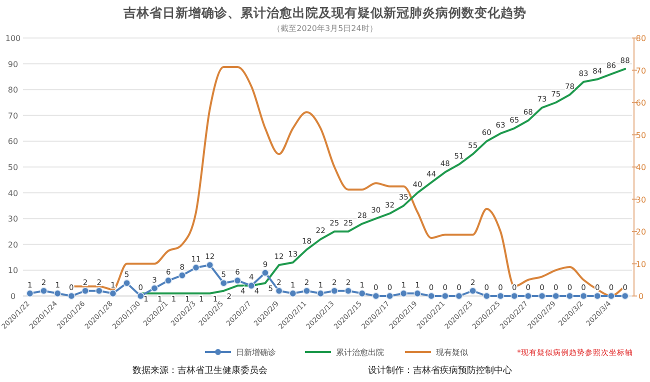 This screenshot has height=382, width=650. Describe the element at coordinates (13, 271) in the screenshot. I see `y-tick-label: 10` at that location.